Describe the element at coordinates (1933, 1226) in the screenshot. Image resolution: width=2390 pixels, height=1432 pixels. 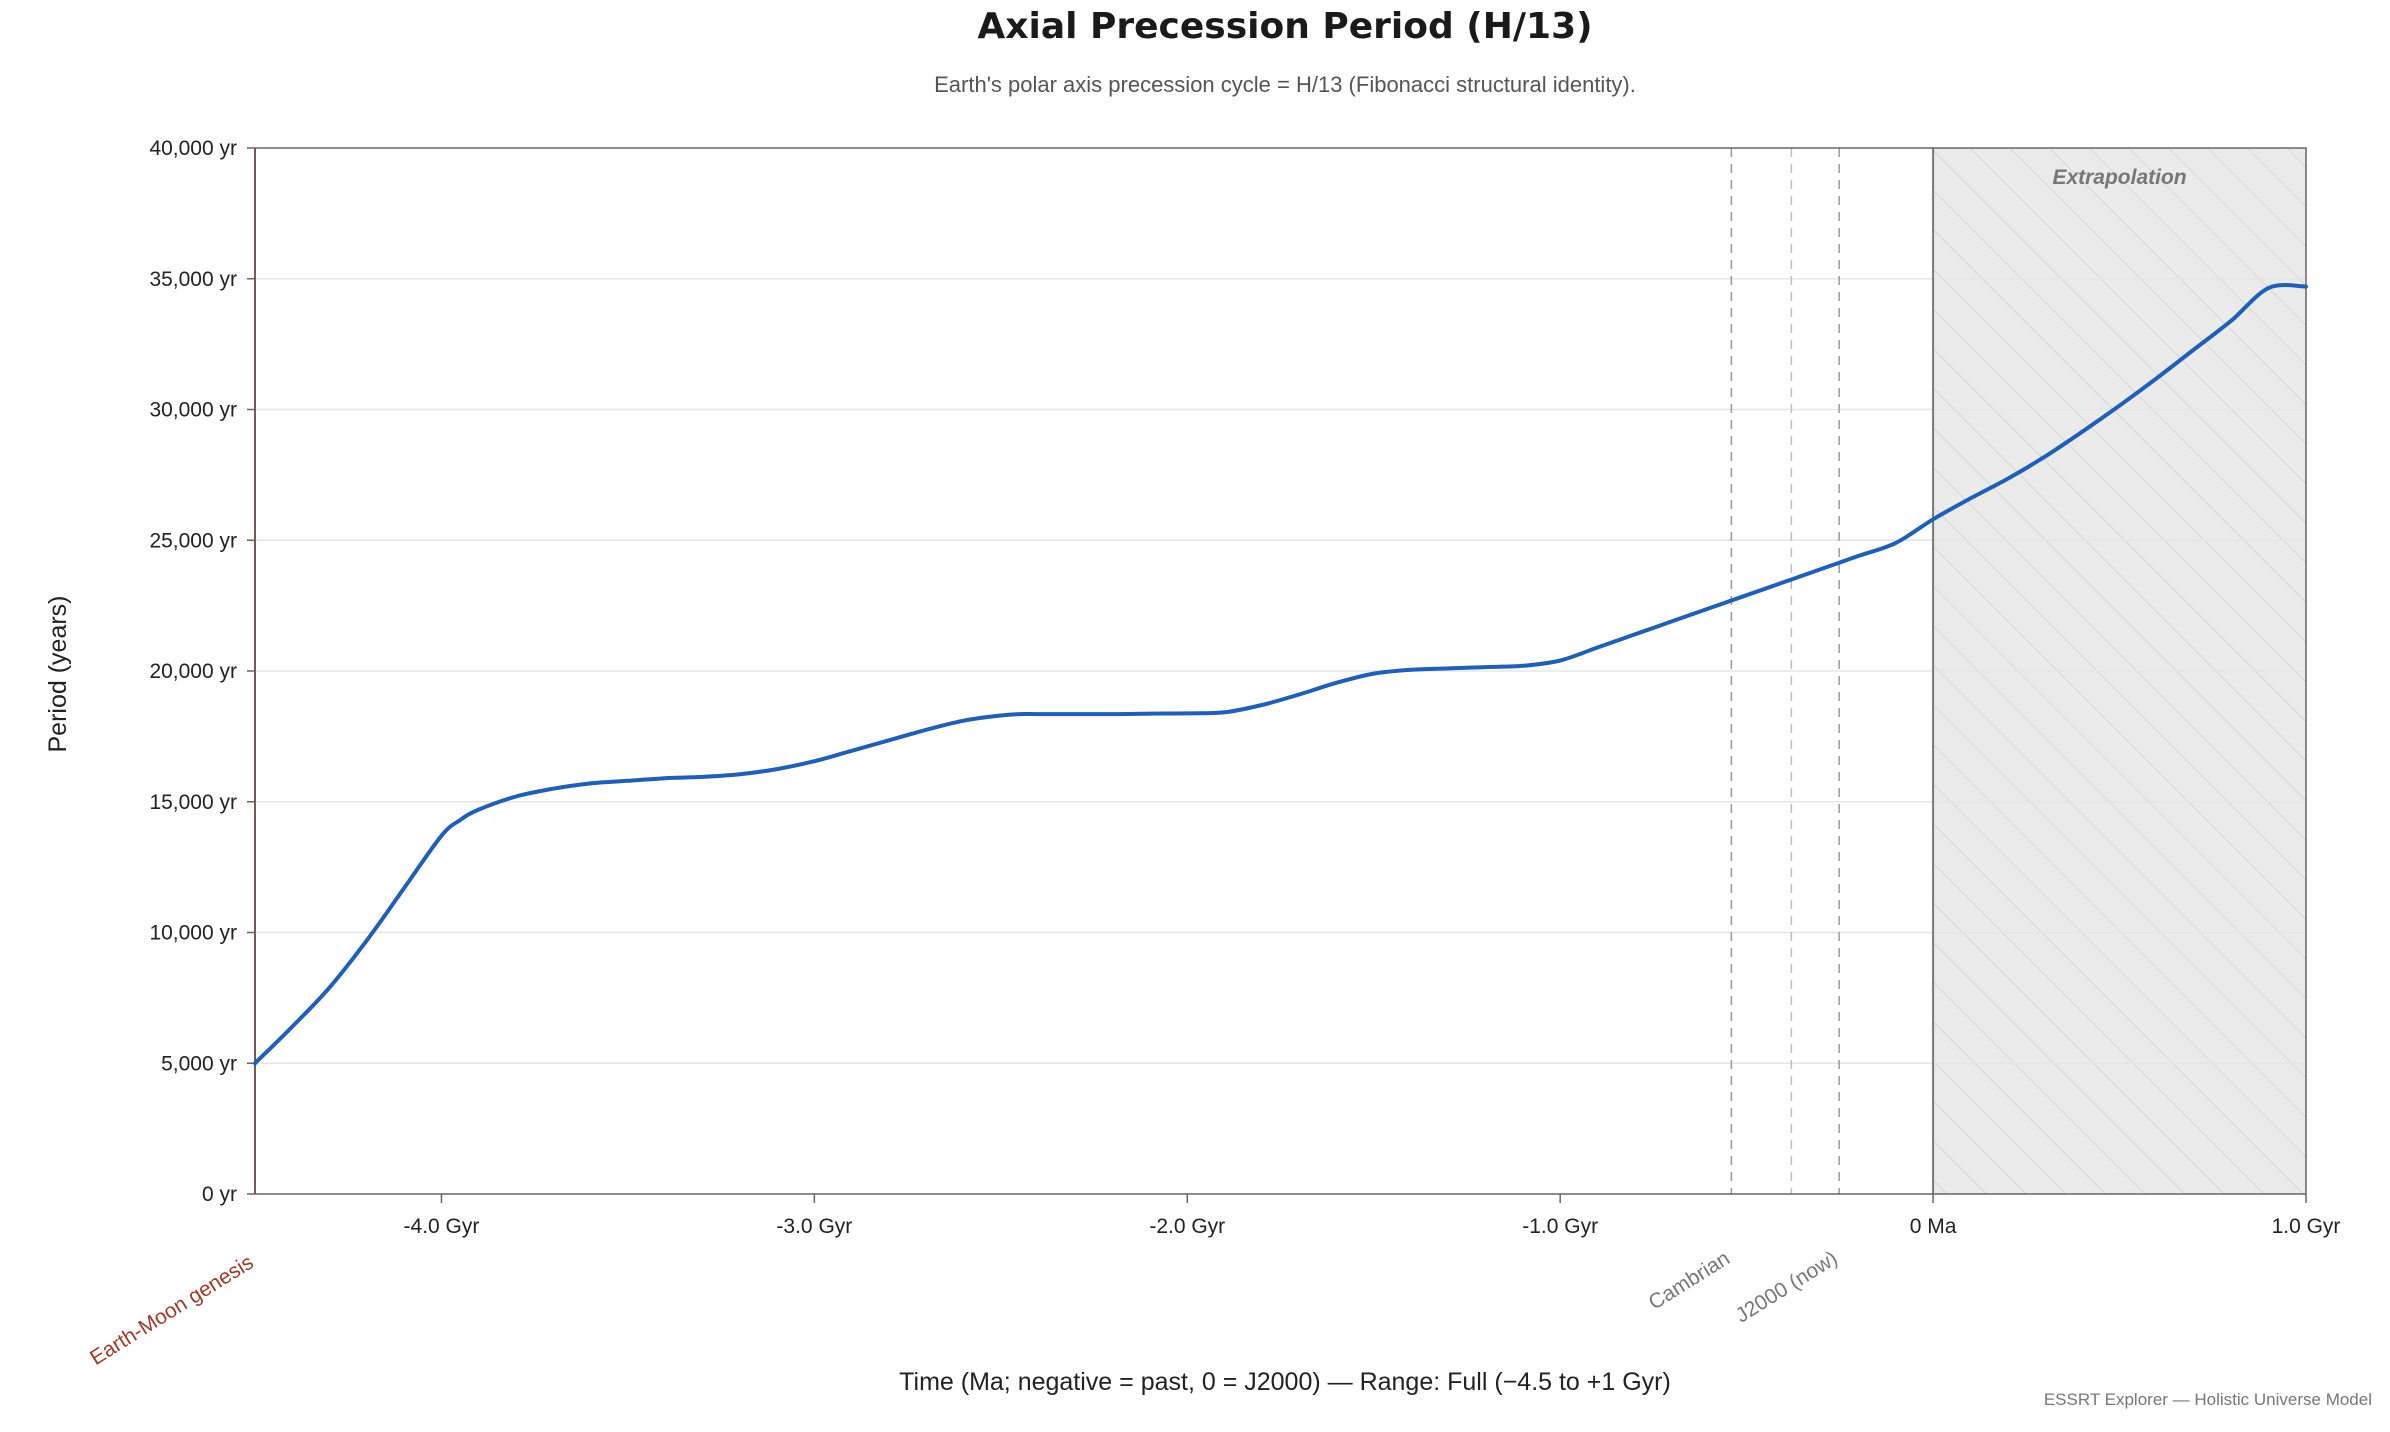
I see `x-tick-label-4: 0 Ma` at that location.